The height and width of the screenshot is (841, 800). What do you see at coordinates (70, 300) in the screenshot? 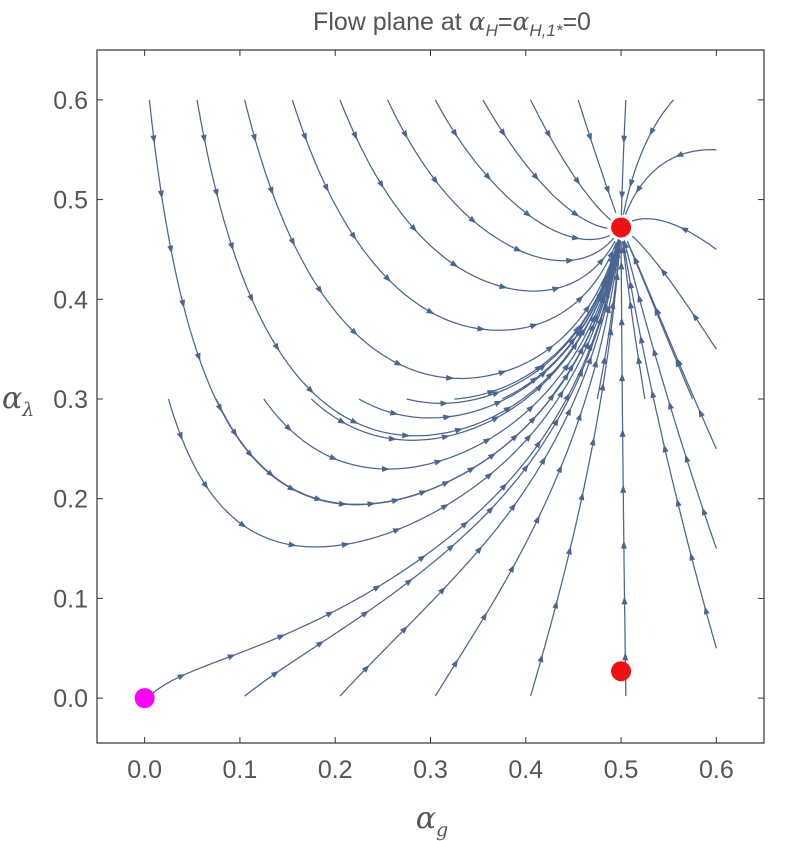
I see `y-tick-label: 0.4` at bounding box center [70, 300].